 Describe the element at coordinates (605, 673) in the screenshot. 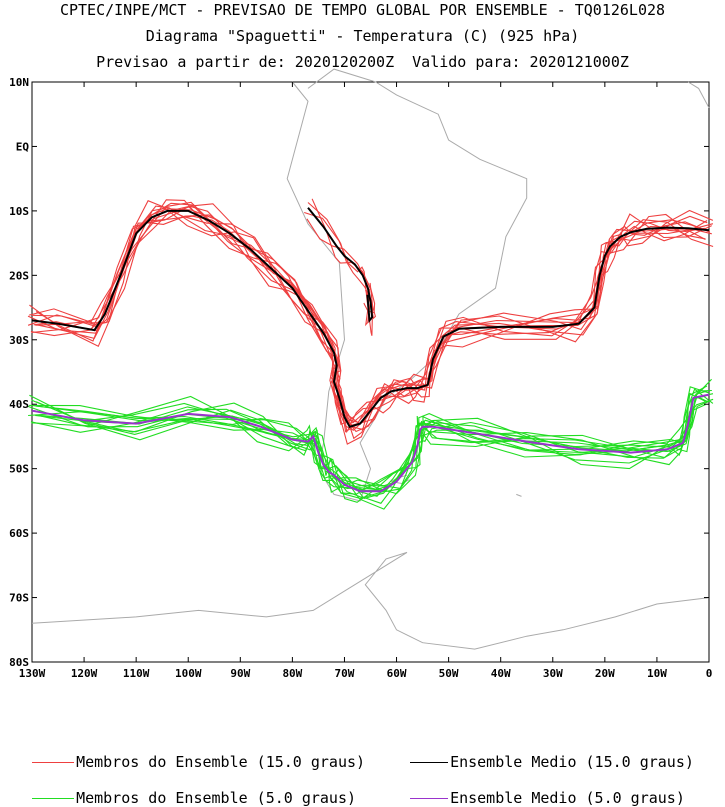

I see `lon-tick-label-11: 20W` at that location.